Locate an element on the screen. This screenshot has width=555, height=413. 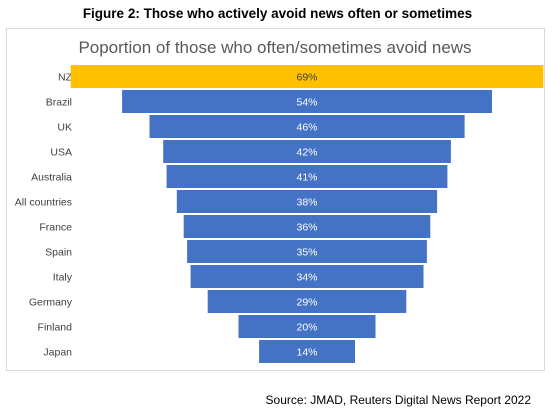
bar-finland is located at coordinates (307, 326).